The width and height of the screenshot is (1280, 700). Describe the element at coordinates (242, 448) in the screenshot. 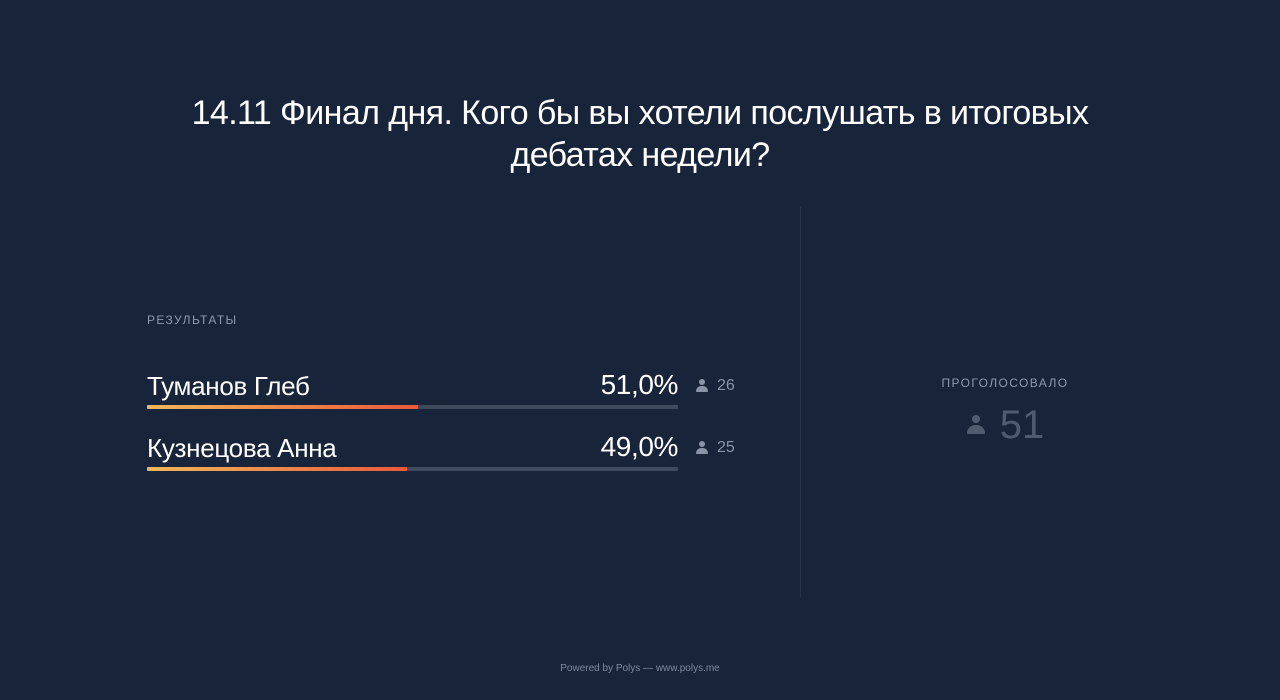

I see `option-name: Кузнецова Анна` at that location.